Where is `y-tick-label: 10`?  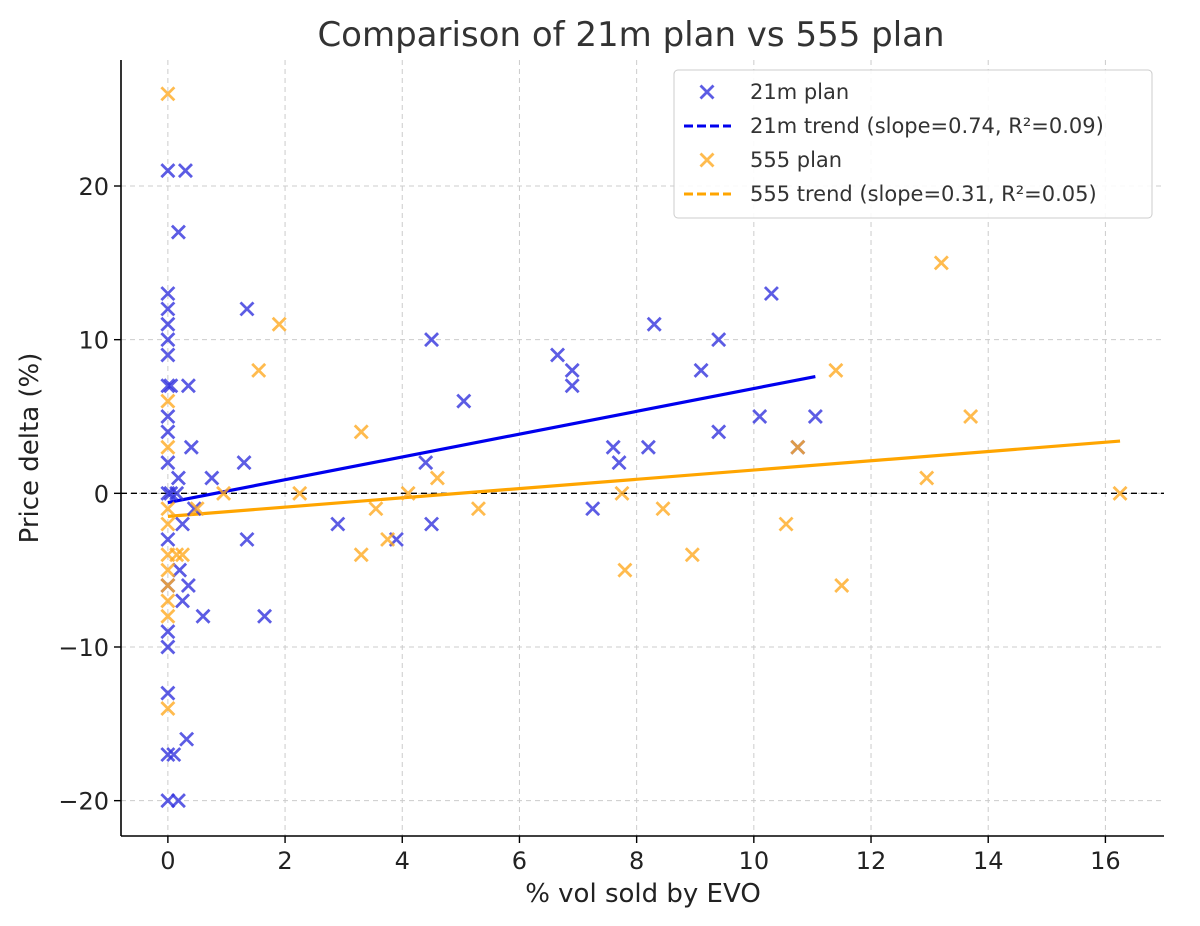 y-tick-label: 10 is located at coordinates (93, 341).